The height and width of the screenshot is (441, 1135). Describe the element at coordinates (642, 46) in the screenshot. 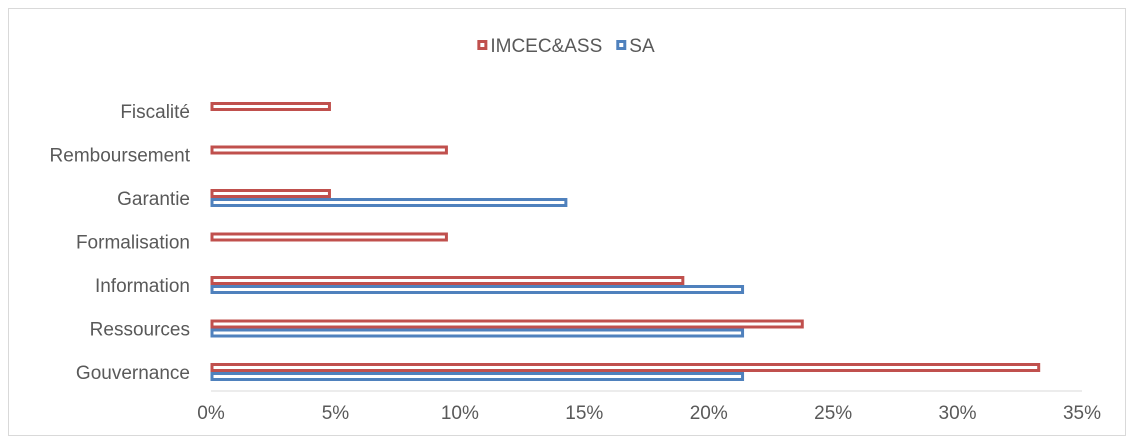

I see `legend-label-sa: SA` at that location.